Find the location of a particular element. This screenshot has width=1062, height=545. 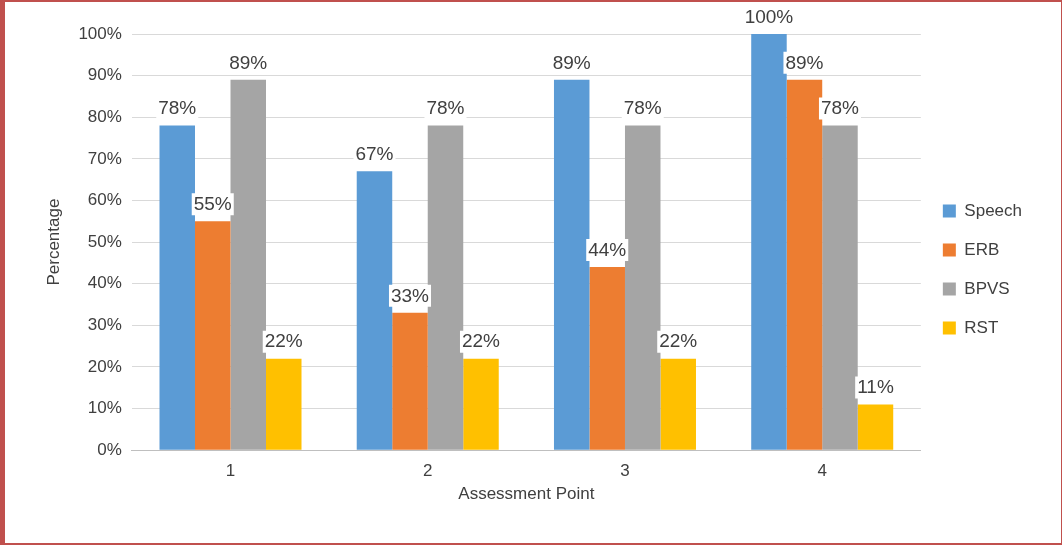

legend-label: ERB is located at coordinates (982, 249).